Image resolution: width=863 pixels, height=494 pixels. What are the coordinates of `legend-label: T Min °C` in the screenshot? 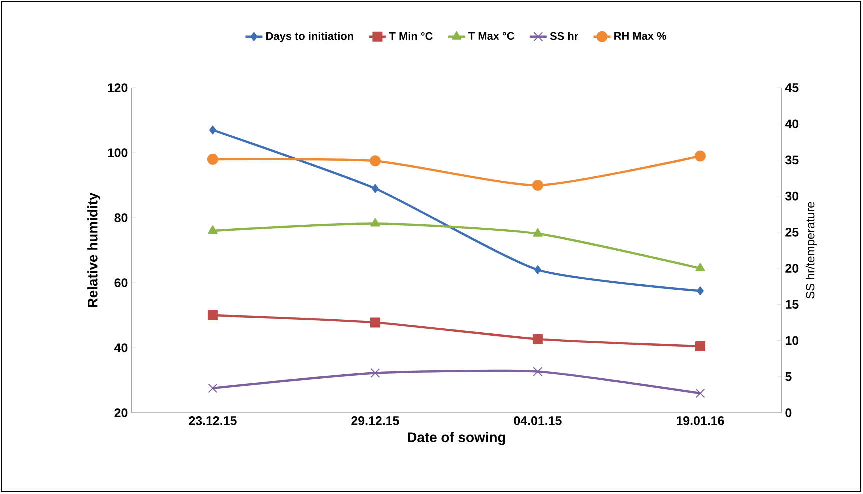 It's located at (411, 36).